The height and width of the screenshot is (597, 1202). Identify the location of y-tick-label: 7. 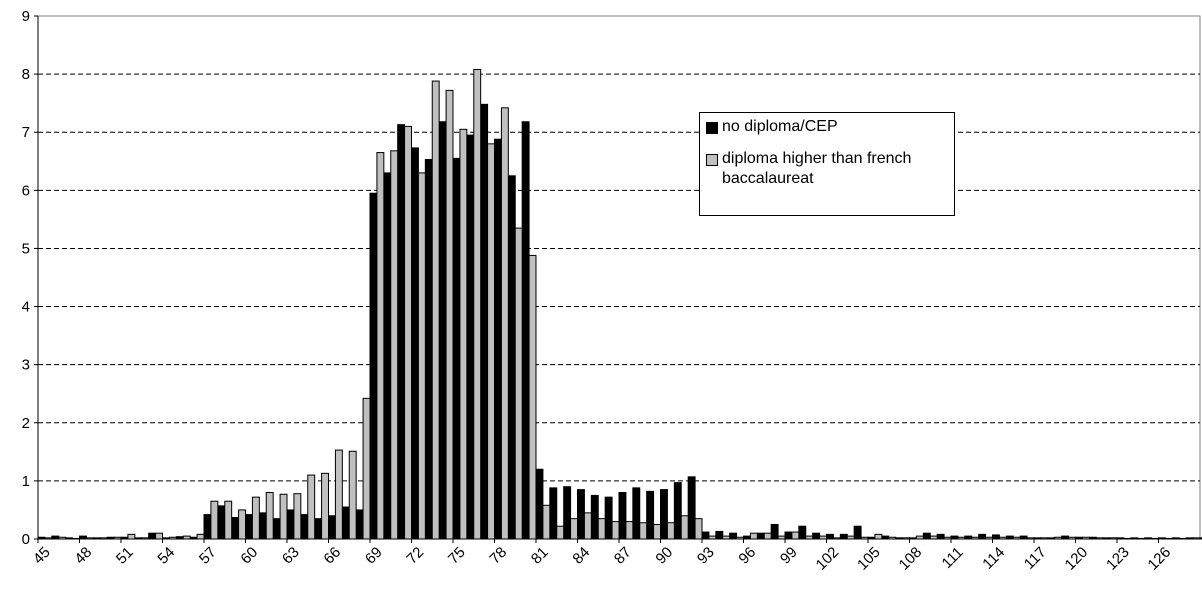
(26, 132).